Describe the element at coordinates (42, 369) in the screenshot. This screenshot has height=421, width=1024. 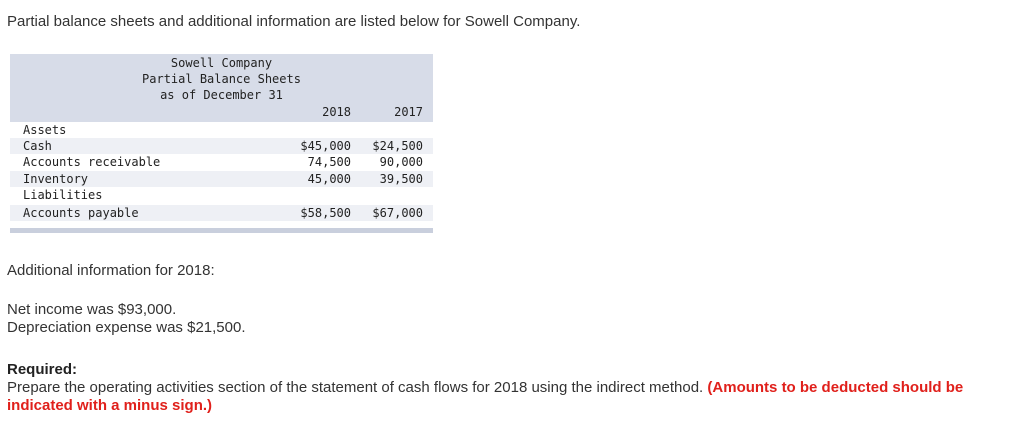
I see `required-label: Required:` at that location.